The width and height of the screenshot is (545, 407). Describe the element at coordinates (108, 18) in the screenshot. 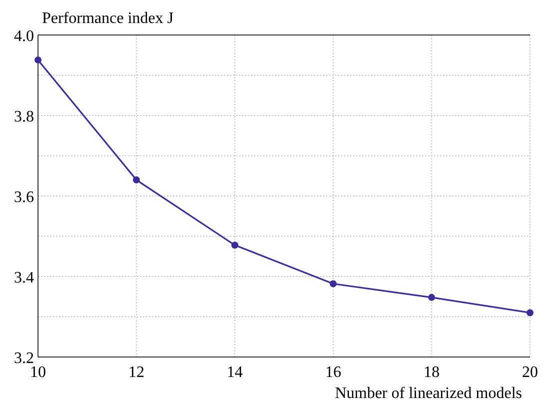

I see `y-axis-title: Performance index J` at that location.